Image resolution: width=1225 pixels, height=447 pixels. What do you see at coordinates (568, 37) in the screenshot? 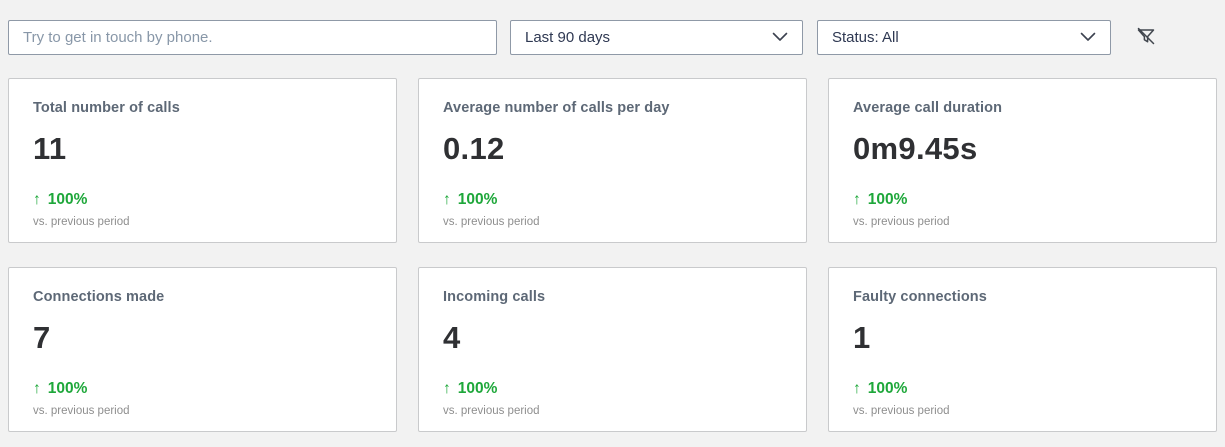
I see `period-dropdown-value: Last 90 days` at bounding box center [568, 37].